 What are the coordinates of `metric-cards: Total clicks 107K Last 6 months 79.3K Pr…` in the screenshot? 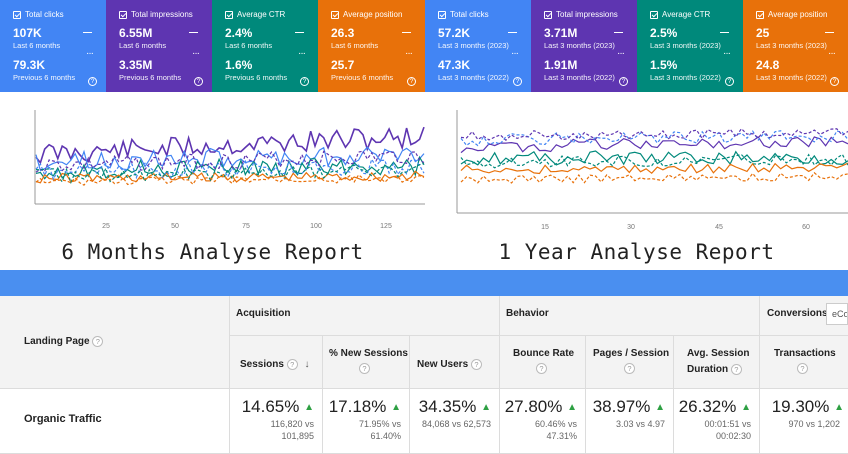 It's located at (212, 46).